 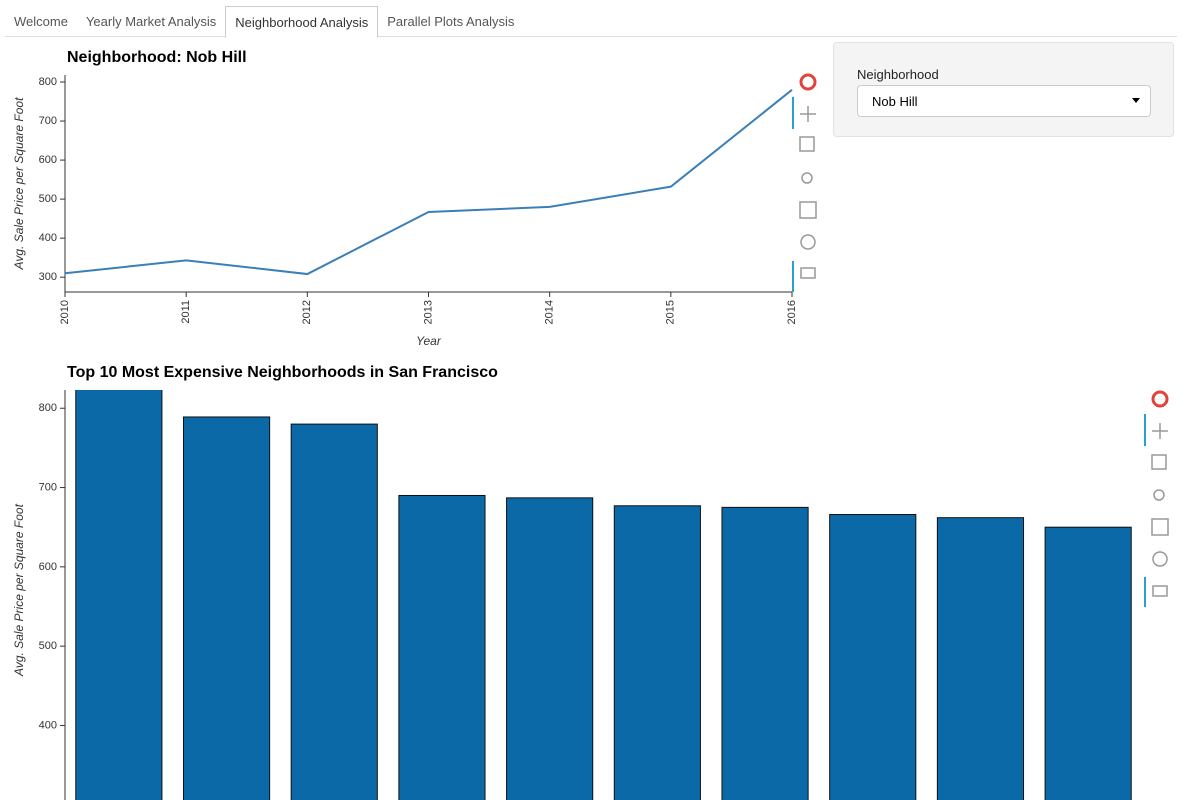 What do you see at coordinates (550, 312) in the screenshot?
I see `x-tick-label: 2014` at bounding box center [550, 312].